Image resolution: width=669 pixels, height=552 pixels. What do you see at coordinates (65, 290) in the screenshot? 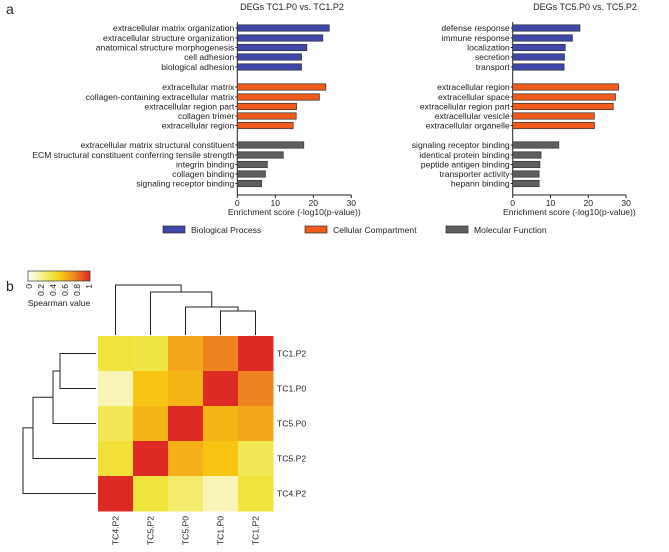
I see `colorbar-tick-label: 0.6` at bounding box center [65, 290].